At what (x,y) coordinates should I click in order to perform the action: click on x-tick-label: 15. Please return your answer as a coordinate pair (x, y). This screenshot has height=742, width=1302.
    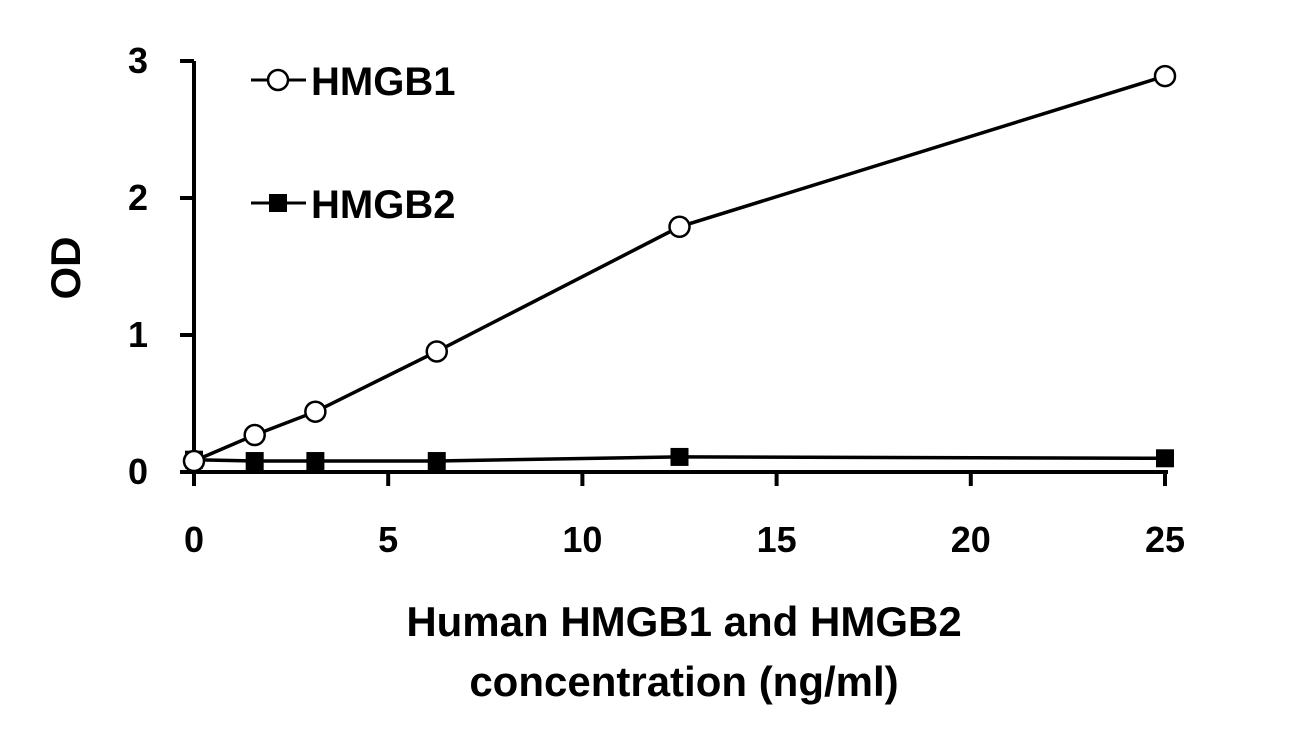
    Looking at the image, I should click on (777, 539).